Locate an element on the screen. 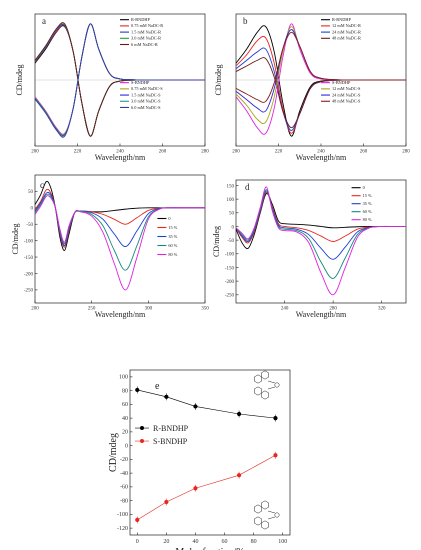  panel-letter: d is located at coordinates (247, 187).